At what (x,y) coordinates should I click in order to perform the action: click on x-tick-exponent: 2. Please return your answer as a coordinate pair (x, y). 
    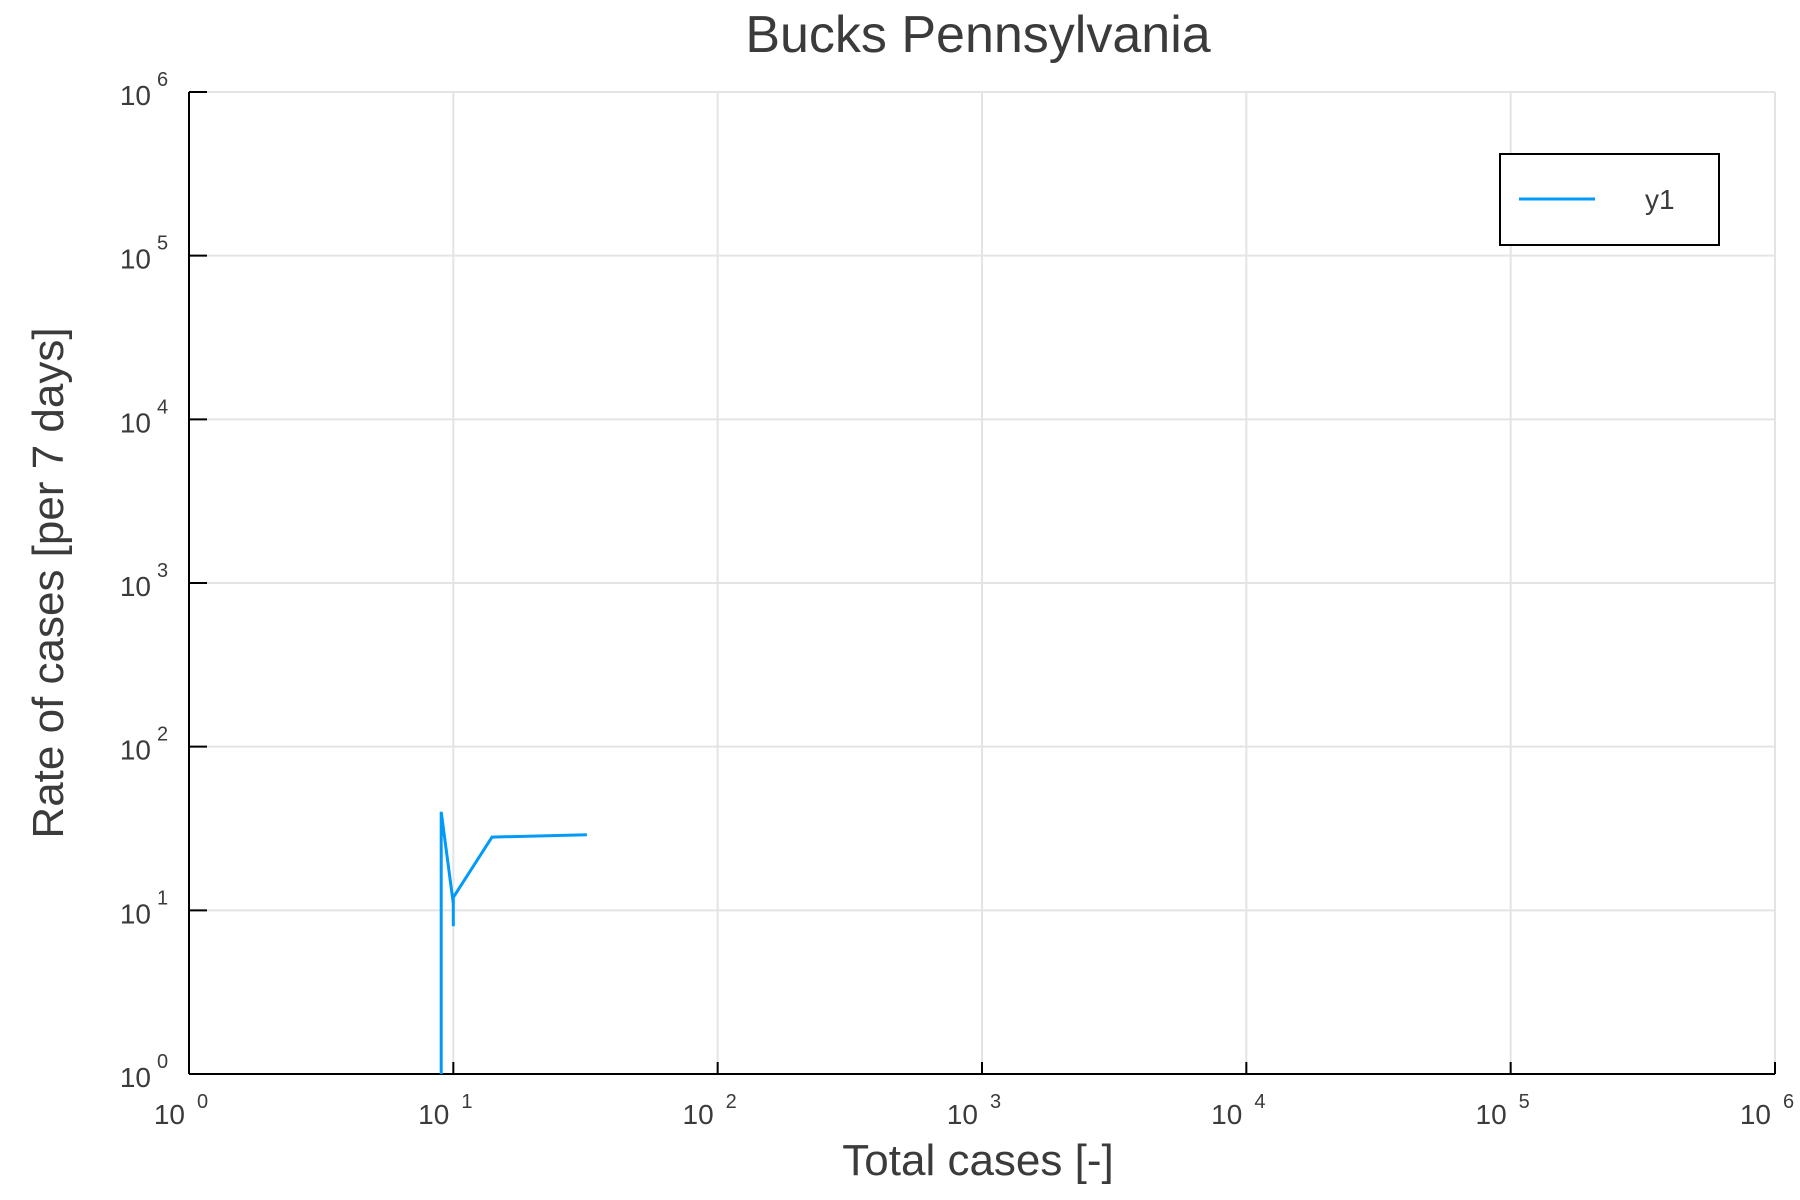
    Looking at the image, I should click on (731, 1102).